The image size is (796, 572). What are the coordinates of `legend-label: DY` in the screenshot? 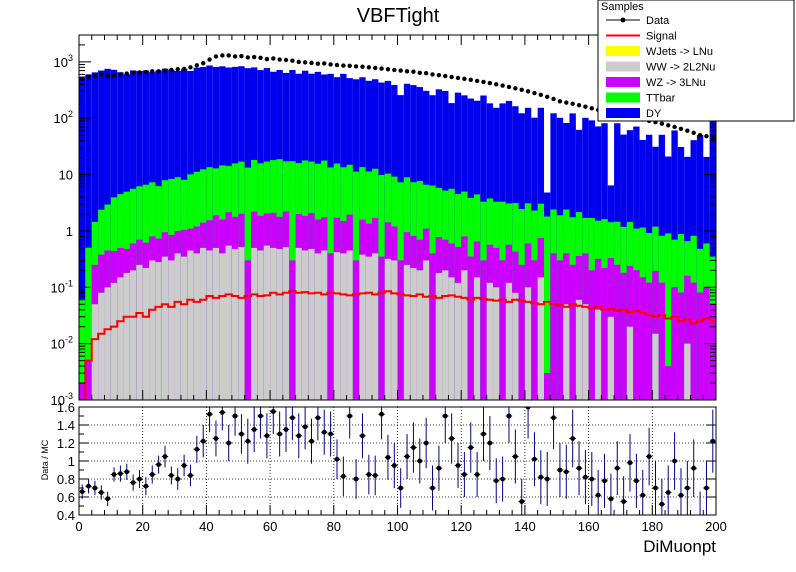 It's located at (654, 114).